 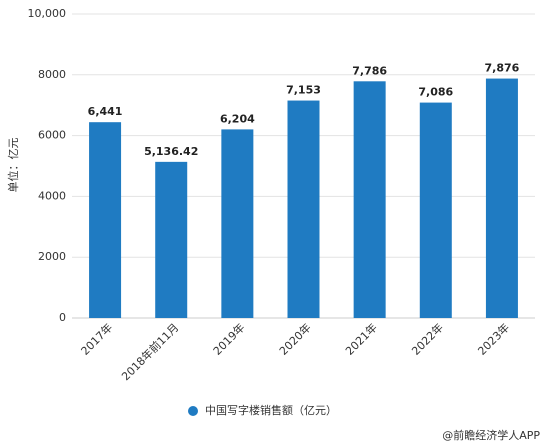 I want to click on value-label: 7,786, so click(x=369, y=70).